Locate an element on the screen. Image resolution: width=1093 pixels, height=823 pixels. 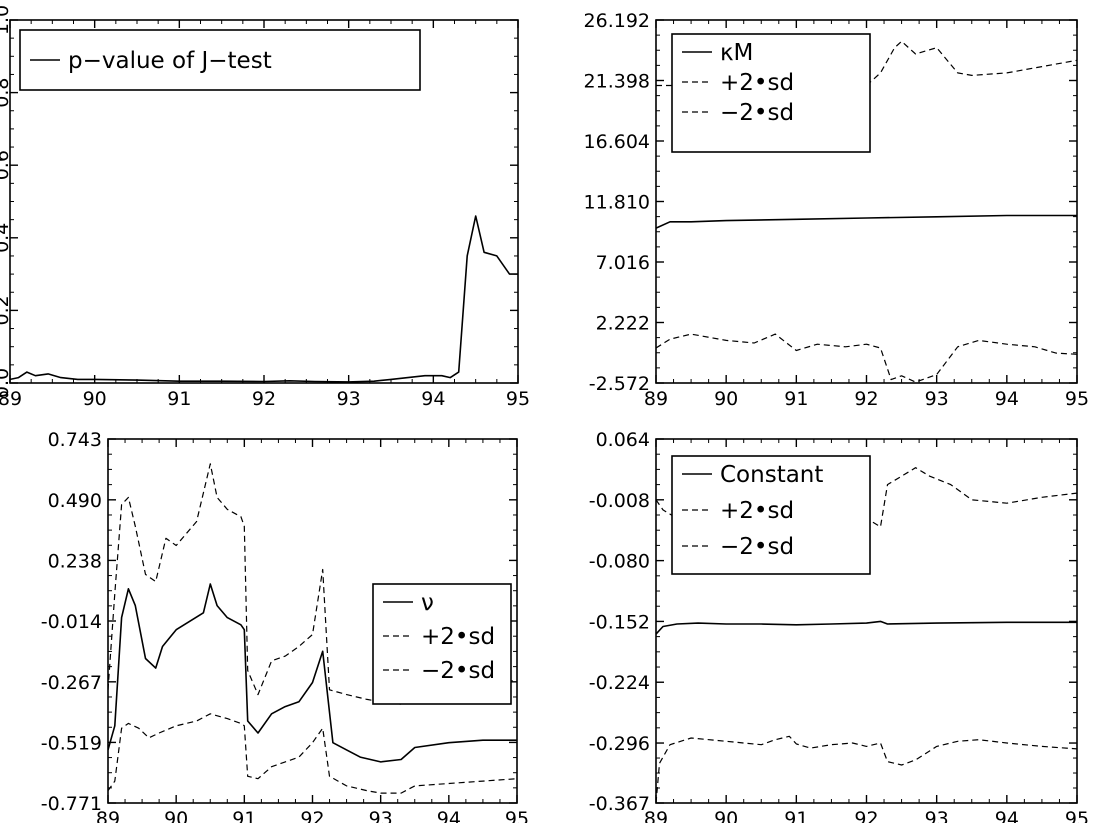
y-tick-label: 0.238 is located at coordinates (75, 561).